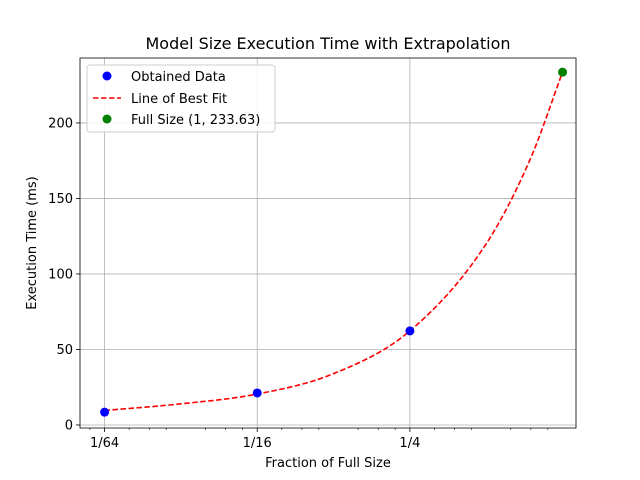  What do you see at coordinates (69, 425) in the screenshot?
I see `y-tick-label: 0` at bounding box center [69, 425].